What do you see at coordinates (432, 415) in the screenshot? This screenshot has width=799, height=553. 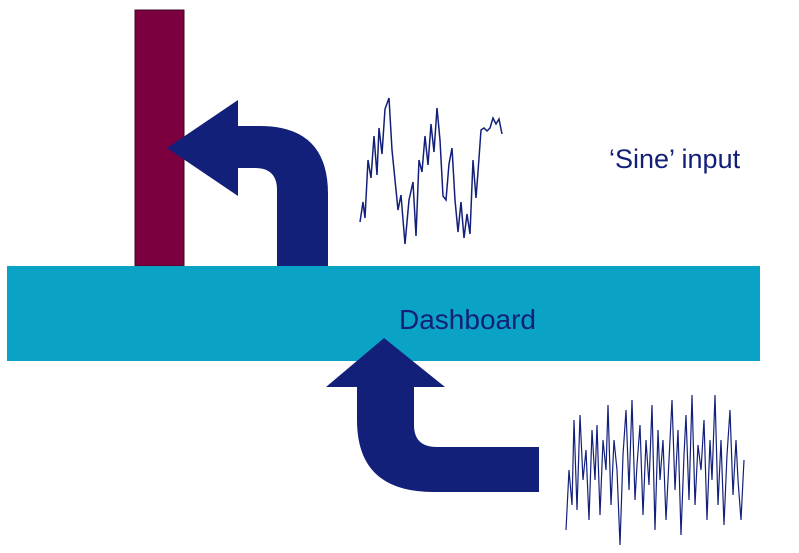 I see `lower-arrow-icon` at bounding box center [432, 415].